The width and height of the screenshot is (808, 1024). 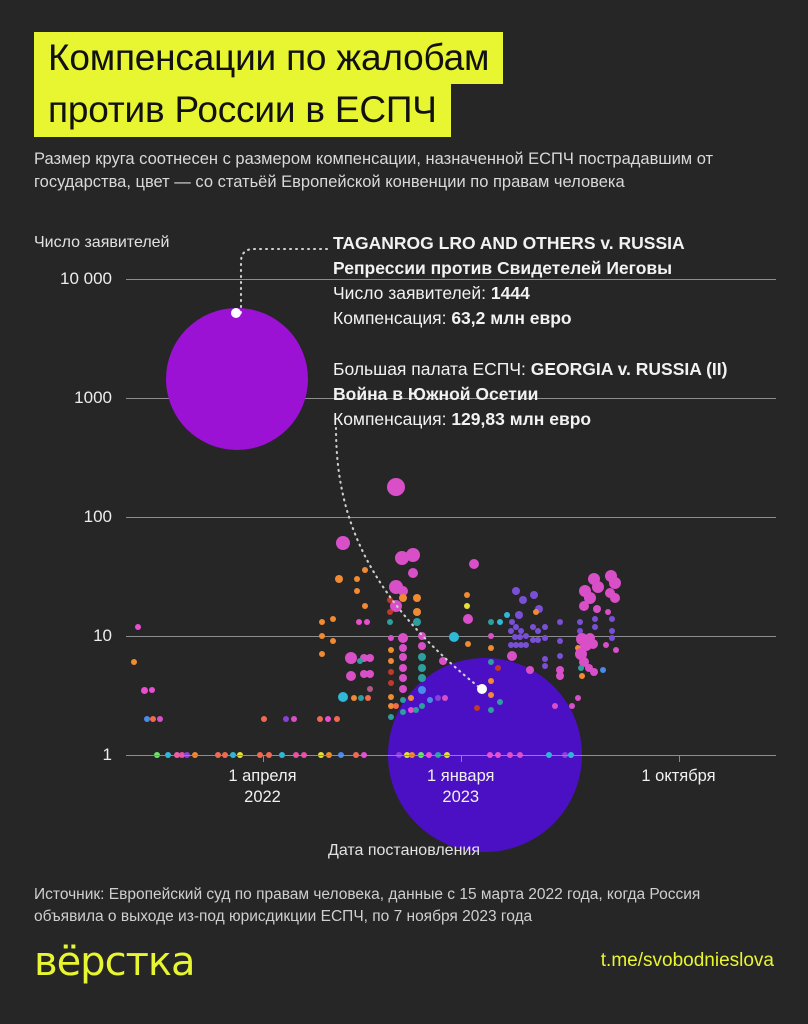 I want to click on x-tick-line2: 2022, so click(x=262, y=797).